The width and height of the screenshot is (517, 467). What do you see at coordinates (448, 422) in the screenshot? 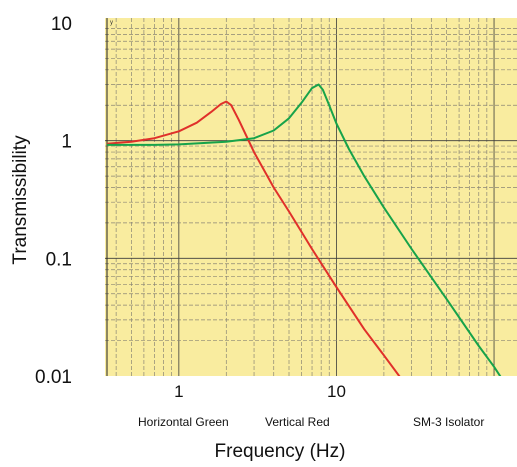
I see `note-sm3-isolator: SM-3 Isolator` at bounding box center [448, 422].